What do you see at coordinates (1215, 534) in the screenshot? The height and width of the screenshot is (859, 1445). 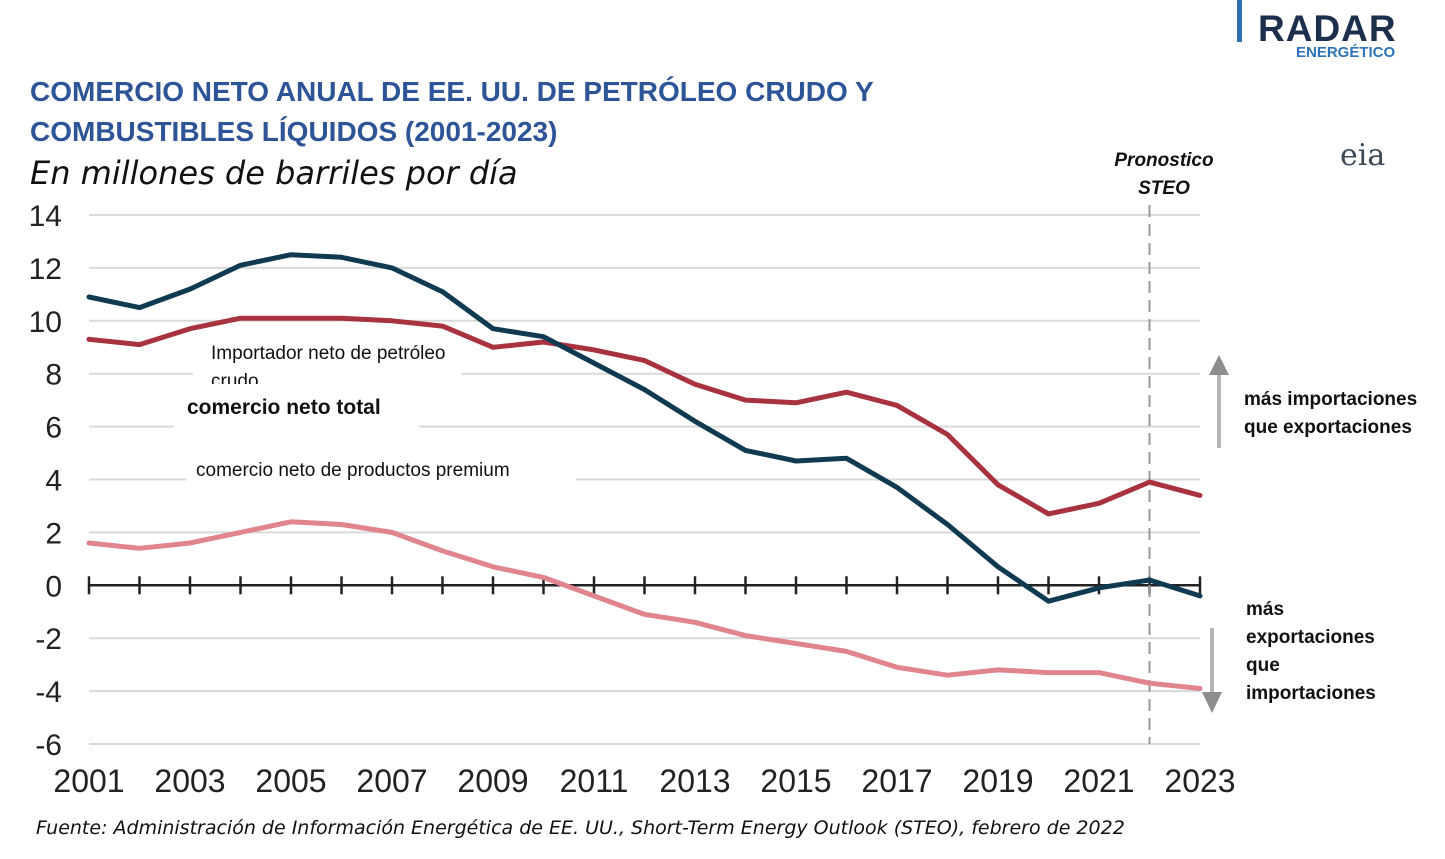 I see `direction-arrows` at bounding box center [1215, 534].